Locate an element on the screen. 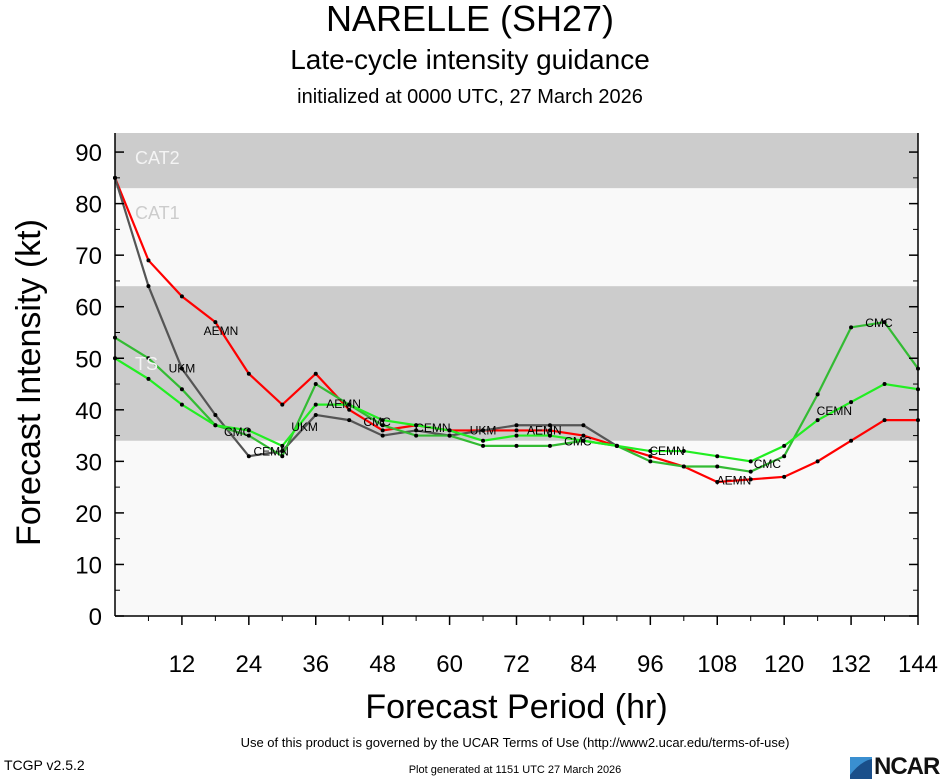 This screenshot has width=940, height=781. y-tick-label: 50 is located at coordinates (88, 359).